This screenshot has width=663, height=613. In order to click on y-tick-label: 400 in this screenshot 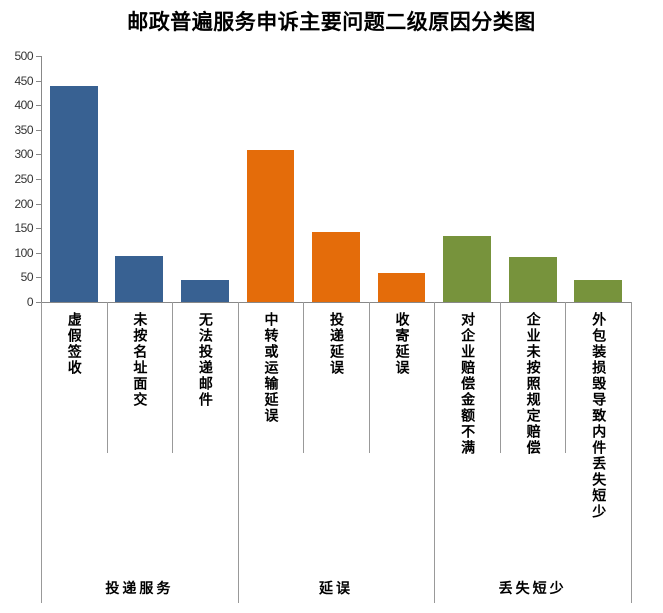, I will do `click(23, 105)`.